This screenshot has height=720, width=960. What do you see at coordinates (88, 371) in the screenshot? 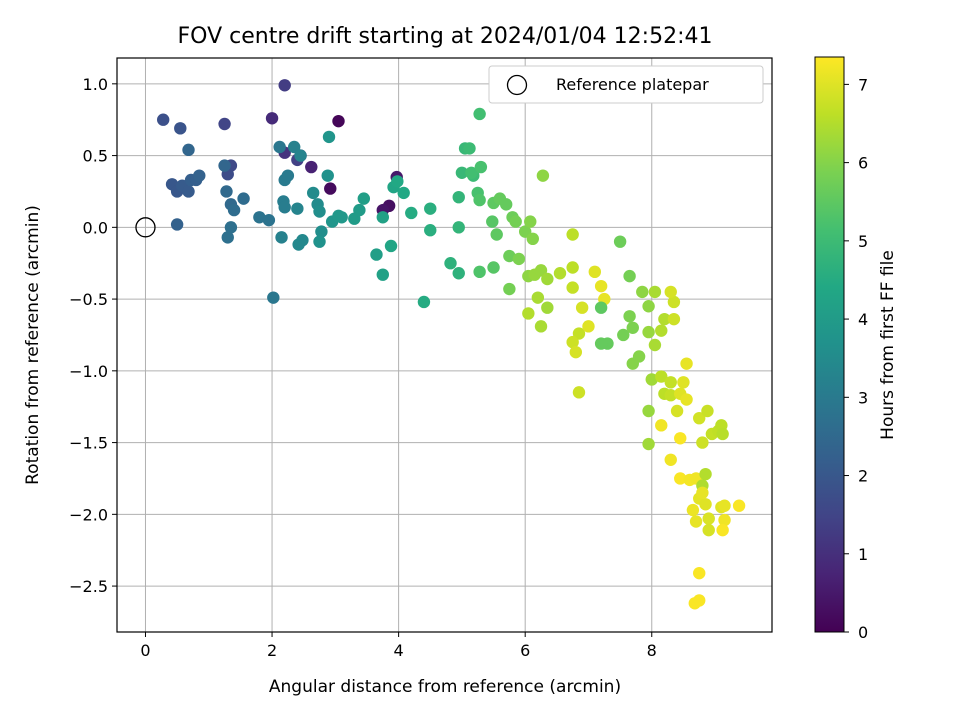
I see `y-tick-label: −1.0` at bounding box center [88, 371].